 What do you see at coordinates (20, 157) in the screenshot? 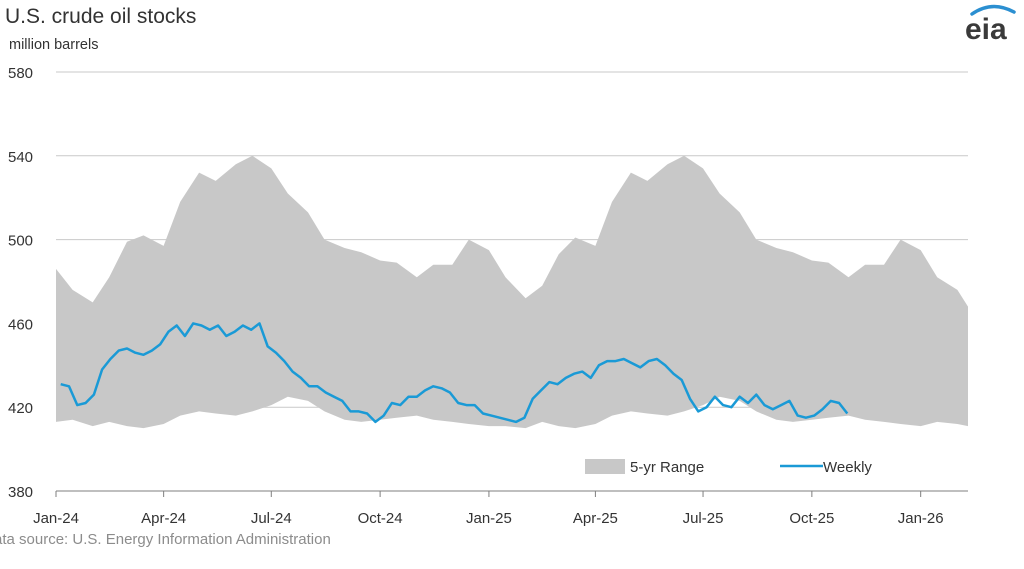
I see `y-tick-label-540: 540` at bounding box center [20, 157].